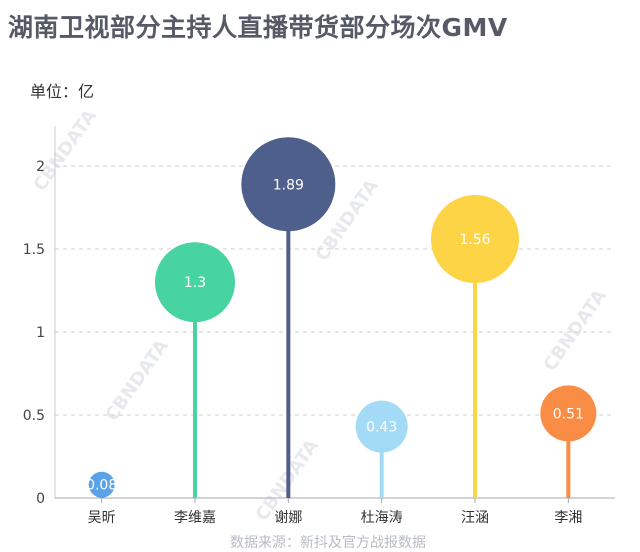  What do you see at coordinates (258, 27) in the screenshot?
I see `chart-title: 湖南卫视部分主持人直播带货部分场次GMV` at bounding box center [258, 27].